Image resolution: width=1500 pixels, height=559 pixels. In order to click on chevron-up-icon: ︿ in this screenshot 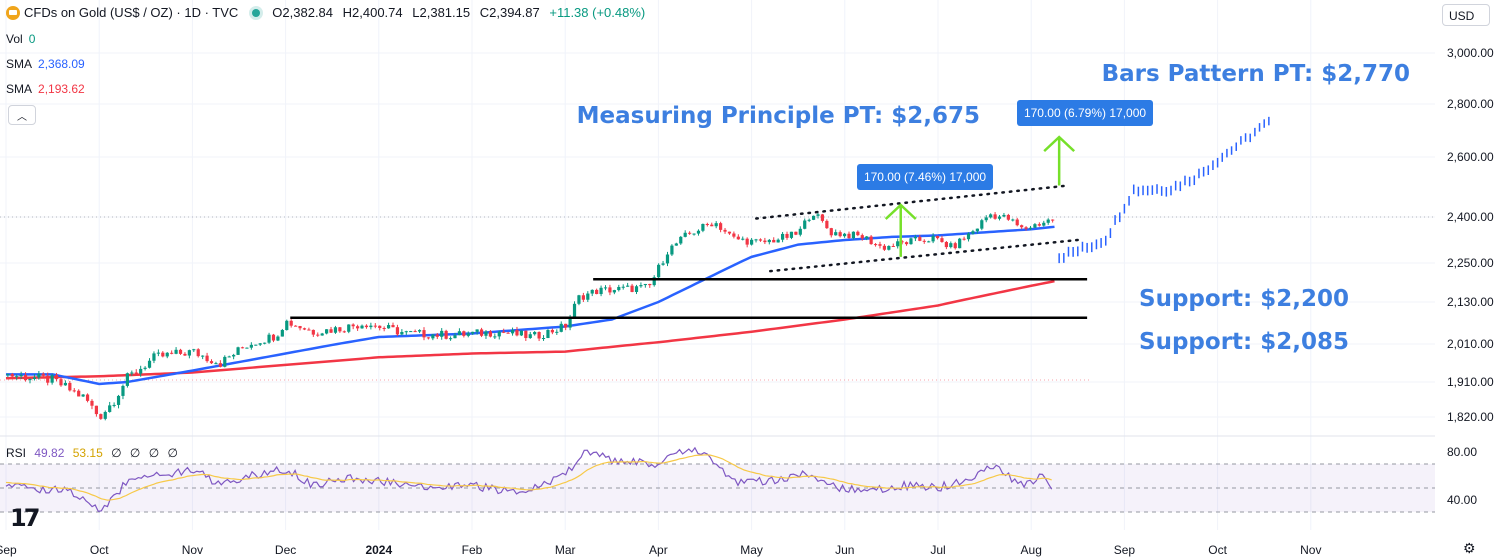, I will do `click(22, 117)`.